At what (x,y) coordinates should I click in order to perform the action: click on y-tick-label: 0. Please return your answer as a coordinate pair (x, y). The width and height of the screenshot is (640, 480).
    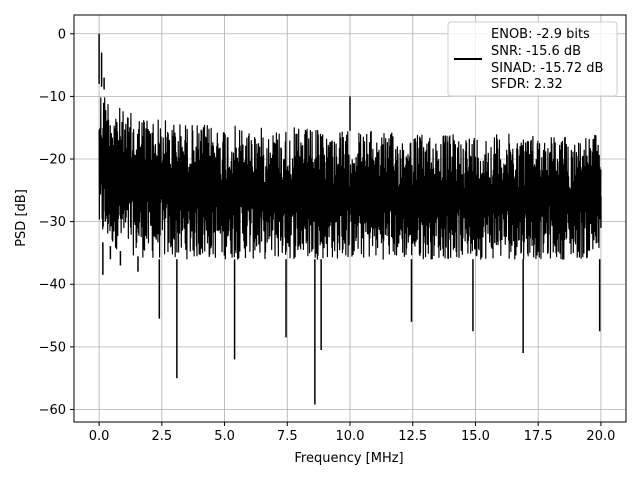
    Looking at the image, I should click on (62, 34).